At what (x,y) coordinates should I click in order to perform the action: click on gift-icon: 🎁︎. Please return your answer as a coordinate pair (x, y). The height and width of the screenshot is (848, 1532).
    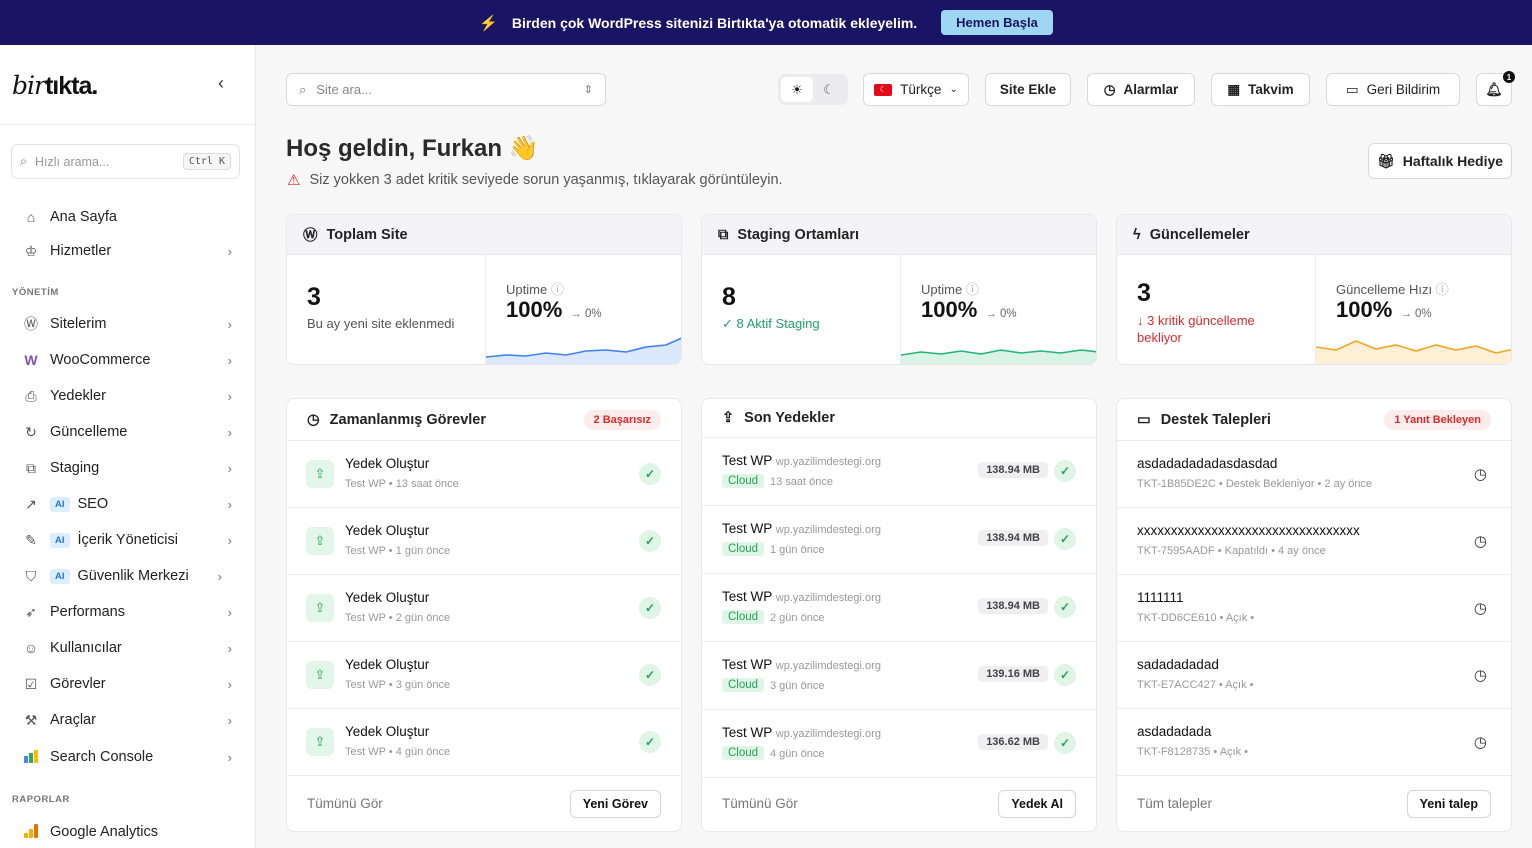
    Looking at the image, I should click on (1385, 160).